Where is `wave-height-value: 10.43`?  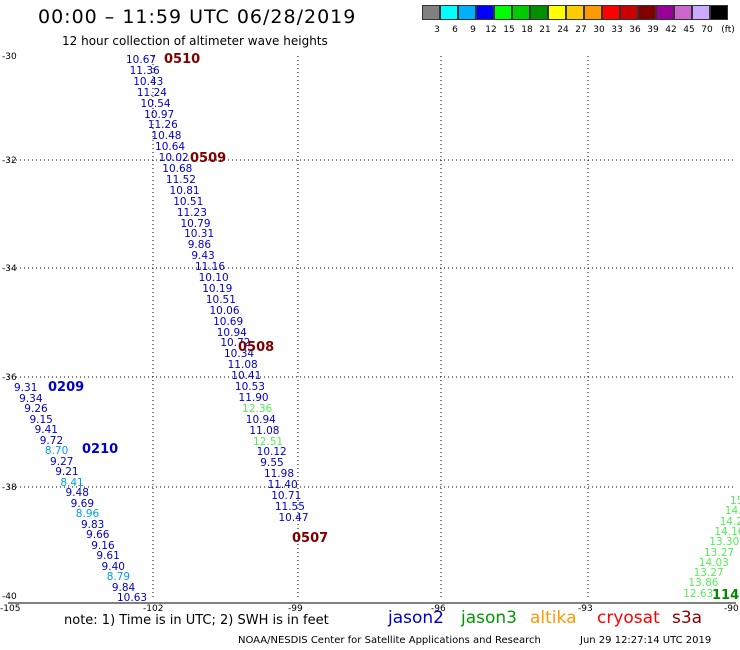 wave-height-value: 10.43 is located at coordinates (148, 81).